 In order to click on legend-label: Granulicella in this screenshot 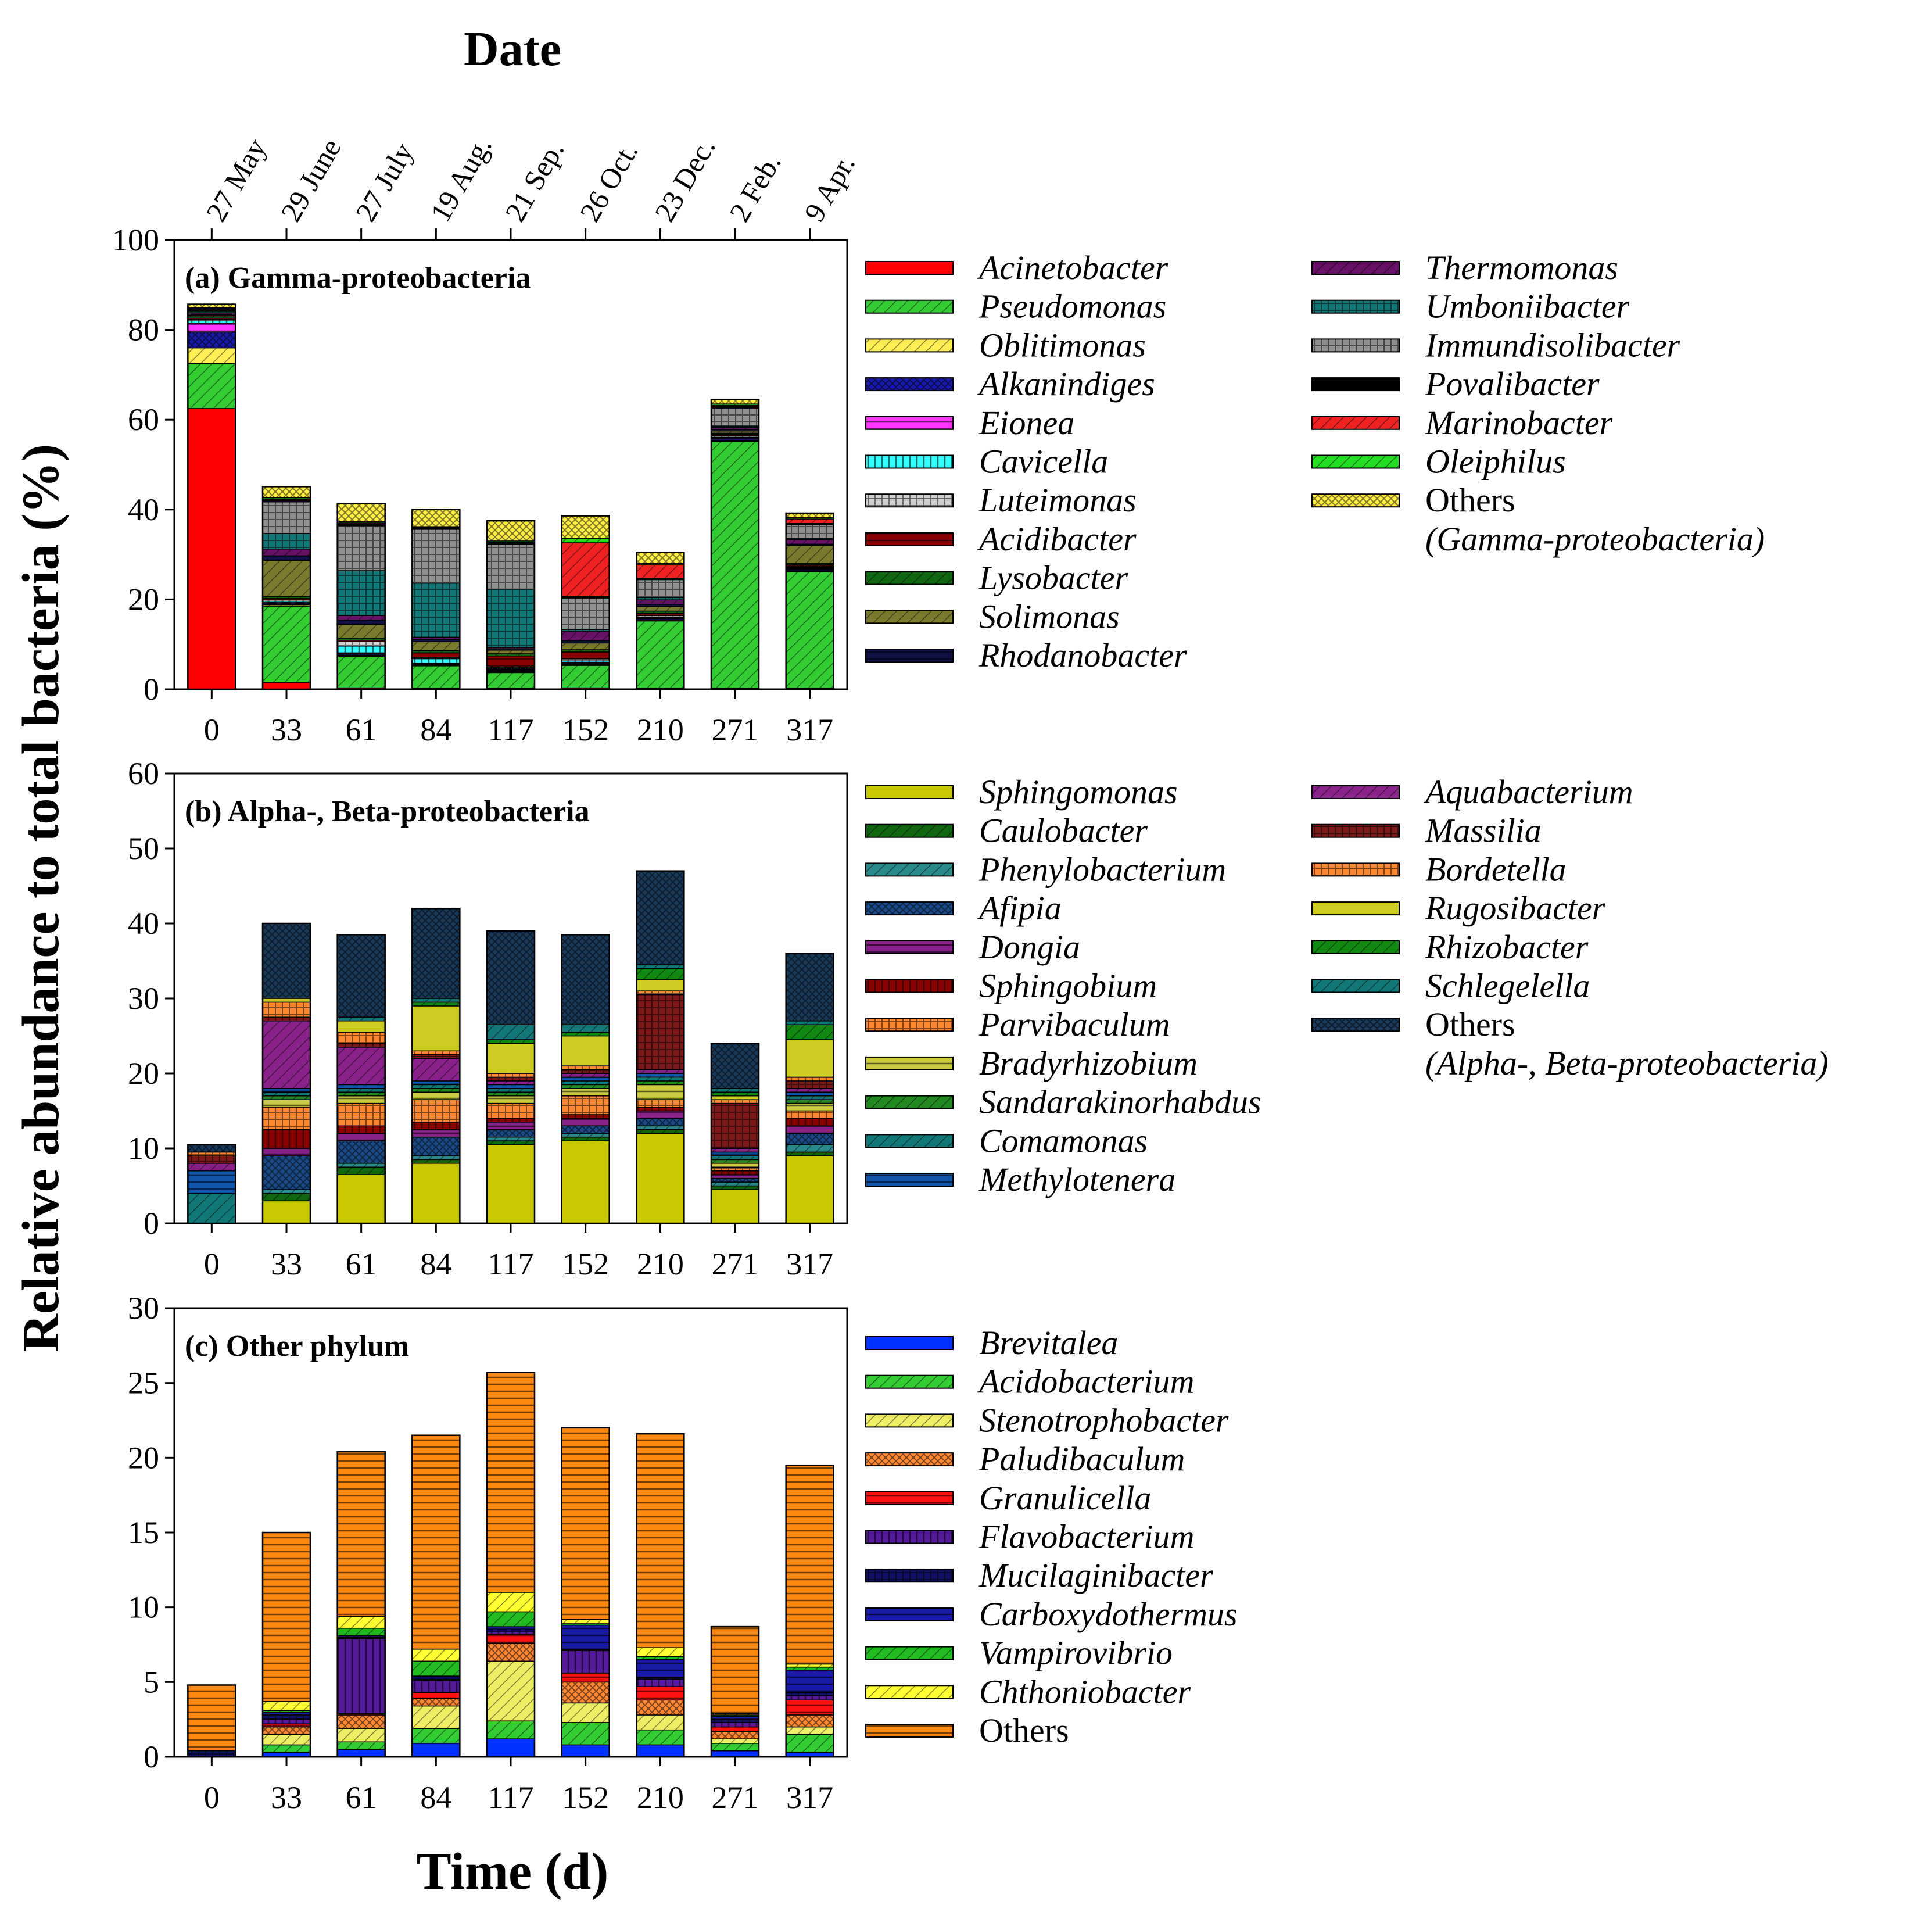, I will do `click(1065, 1498)`.